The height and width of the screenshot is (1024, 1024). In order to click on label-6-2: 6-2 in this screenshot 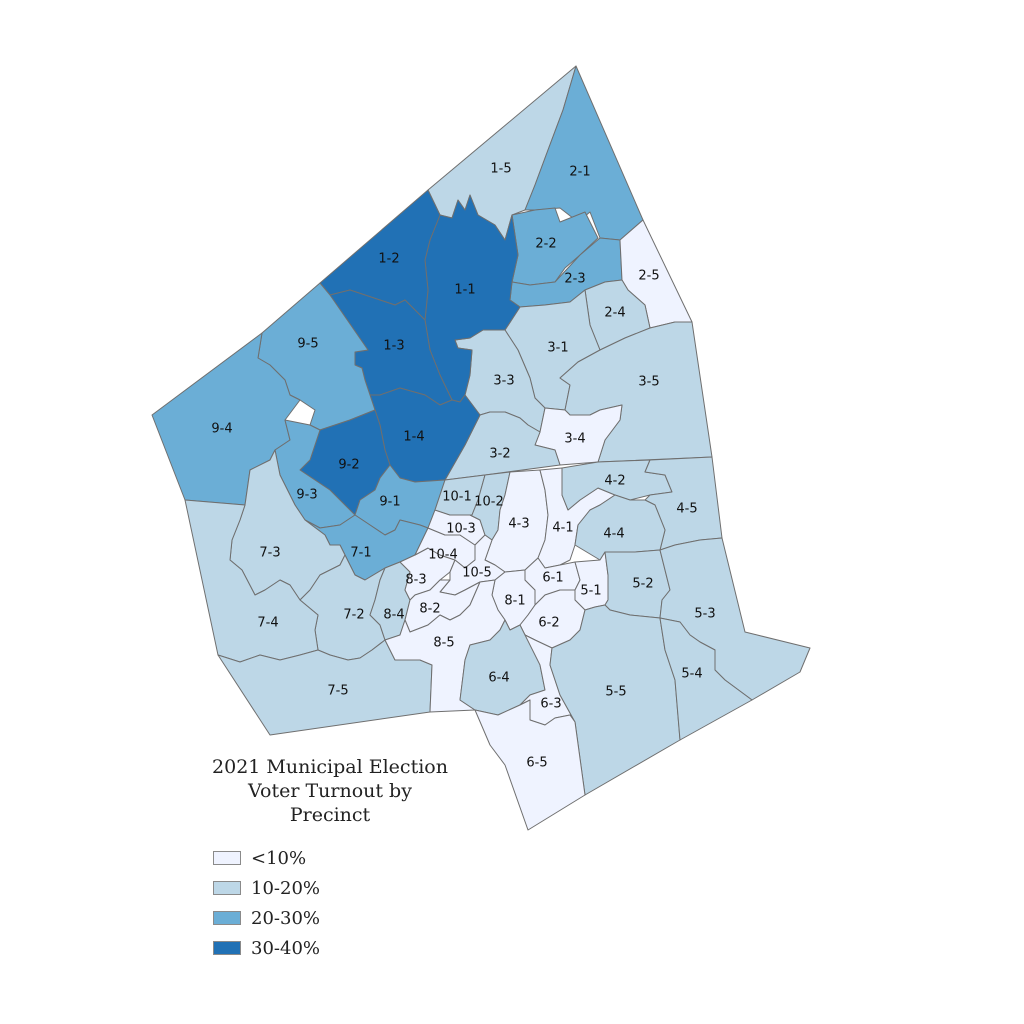, I will do `click(548, 623)`.